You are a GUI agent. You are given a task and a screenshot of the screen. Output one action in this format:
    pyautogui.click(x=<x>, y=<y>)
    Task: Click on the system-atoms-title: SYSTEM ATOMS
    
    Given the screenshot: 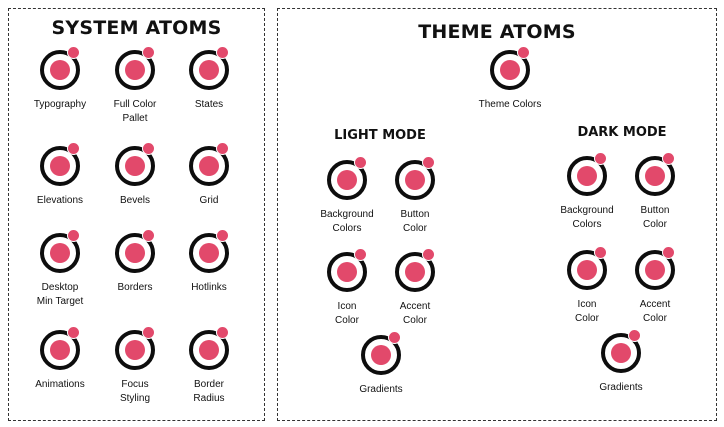 What is the action you would take?
    pyautogui.click(x=136, y=28)
    